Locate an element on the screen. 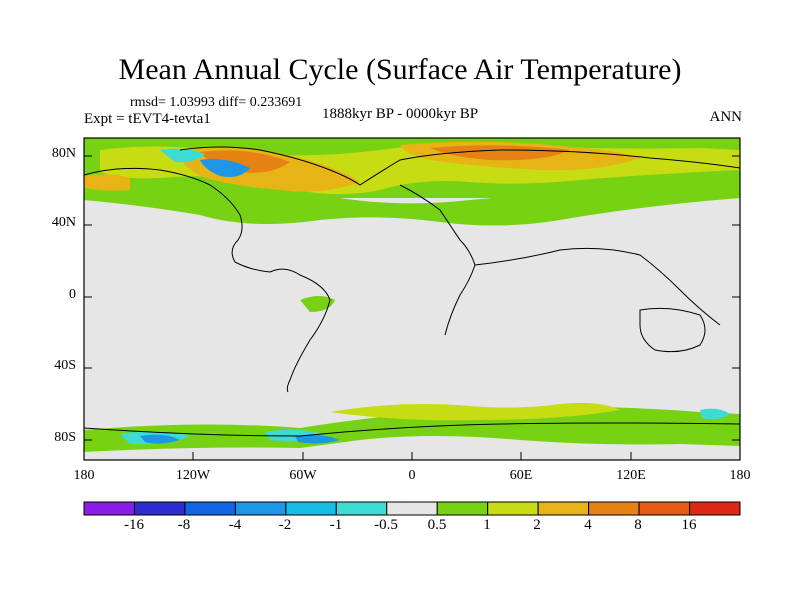 The image size is (800, 600). colorbar-label: 16 is located at coordinates (689, 525).